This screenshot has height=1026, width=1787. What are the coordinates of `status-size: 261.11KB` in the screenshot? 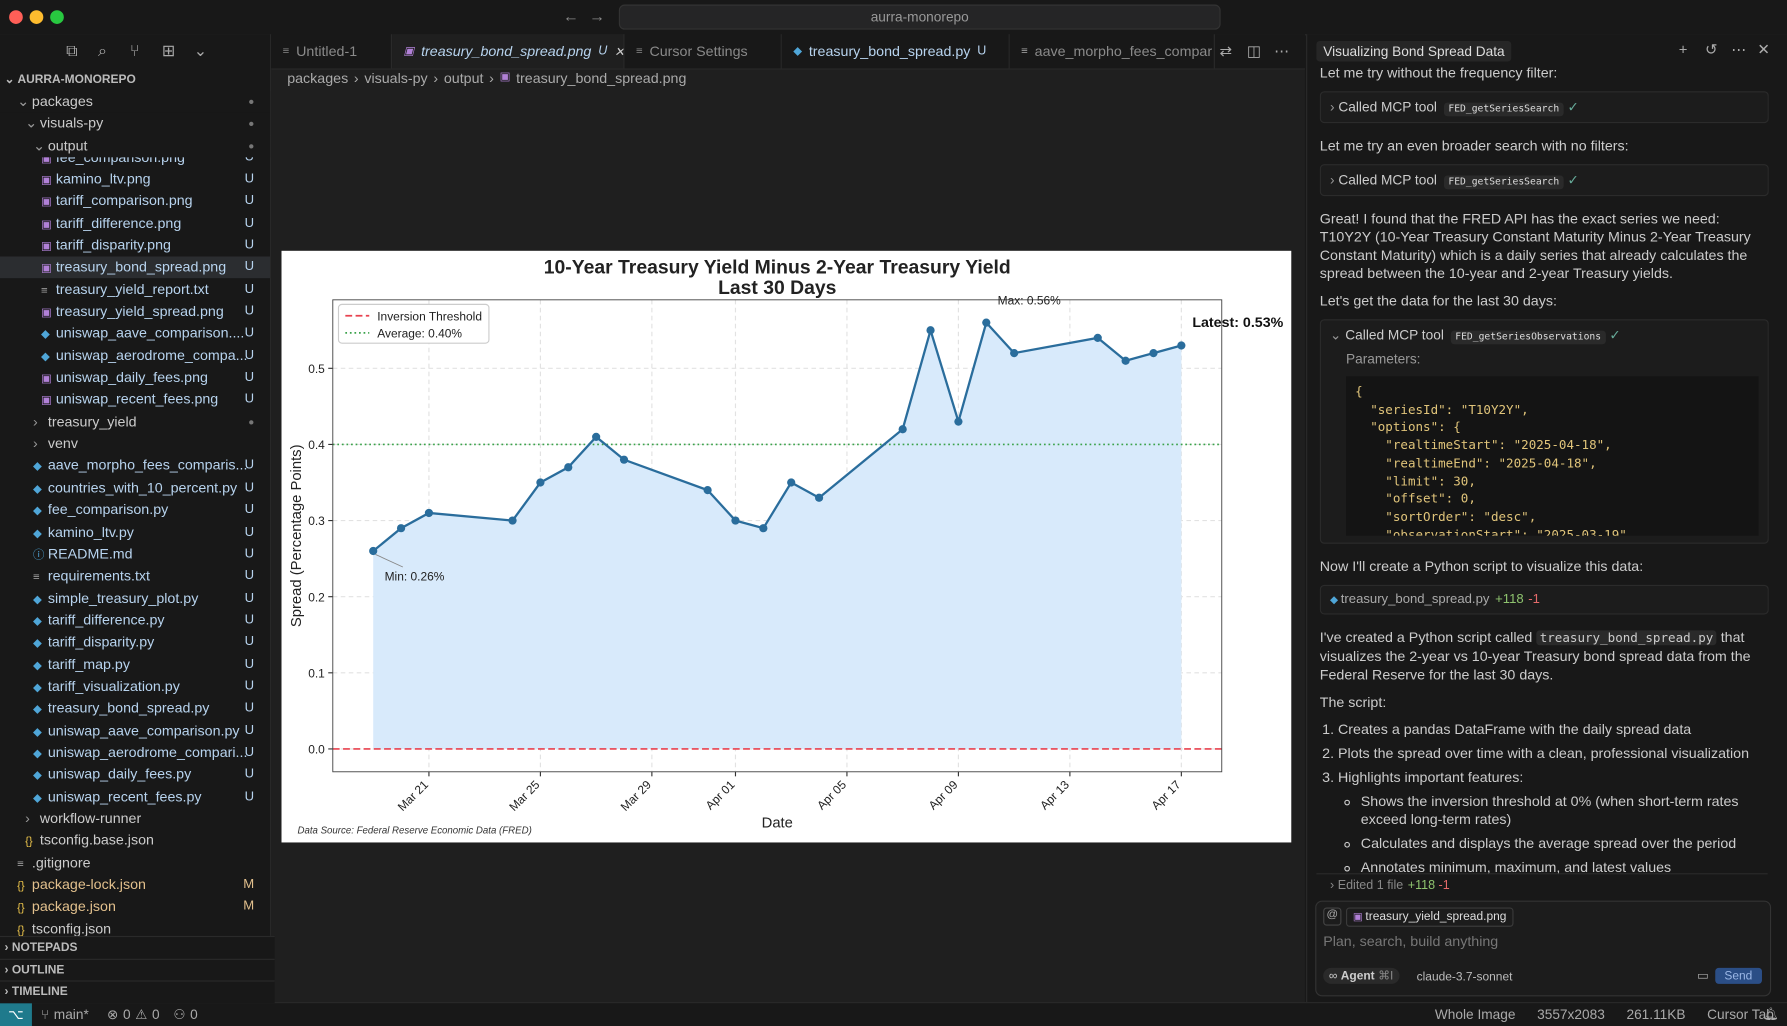 It's located at (1656, 1014).